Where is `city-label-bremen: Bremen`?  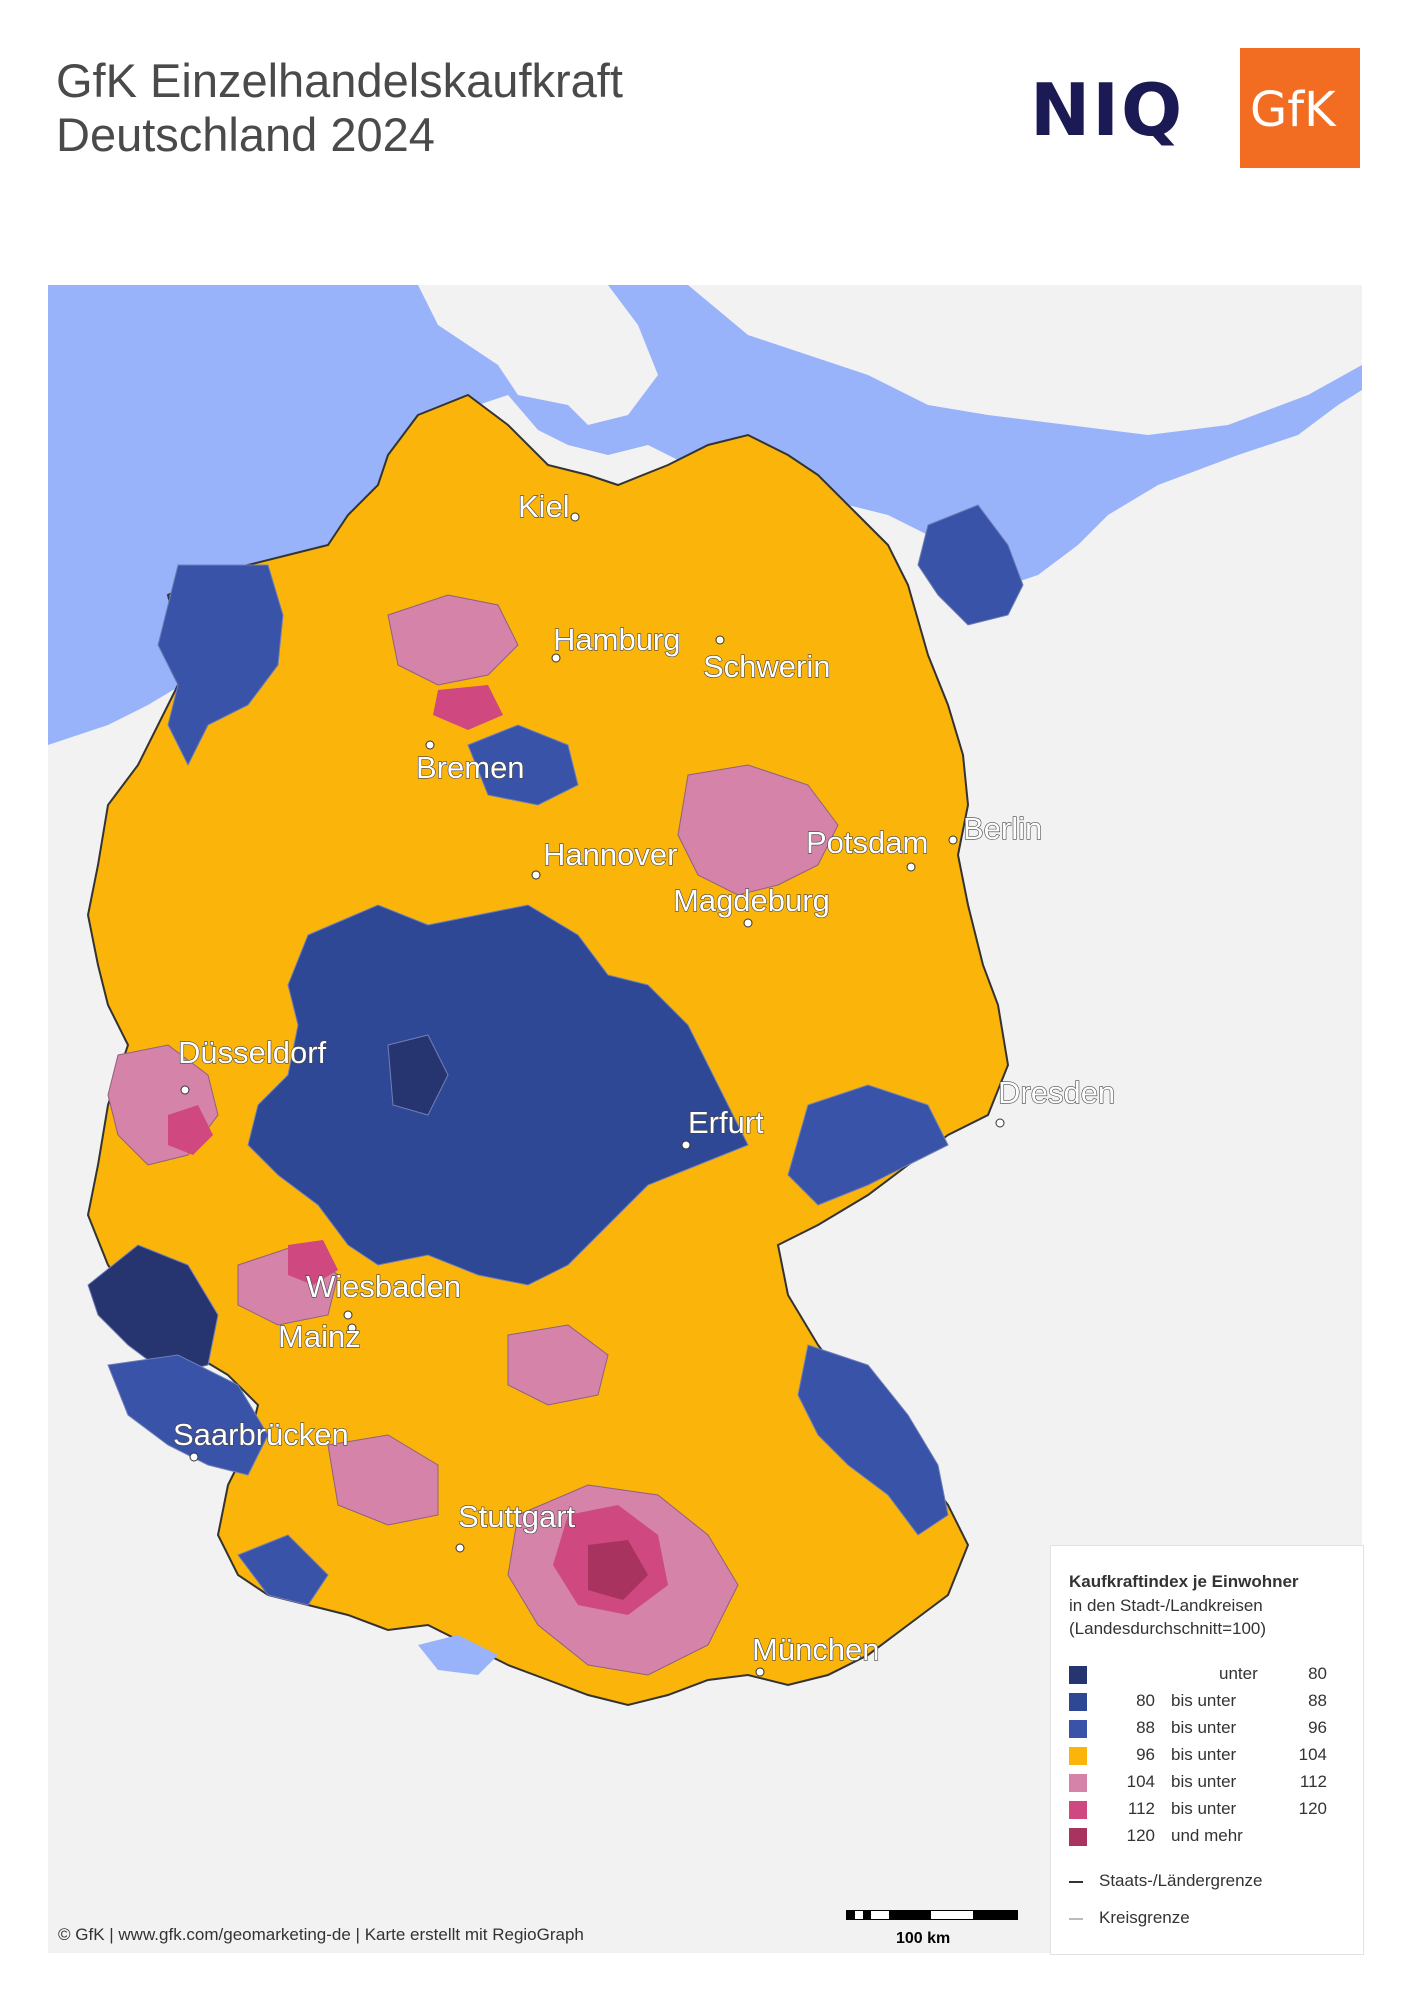
city-label-bremen: Bremen is located at coordinates (470, 767).